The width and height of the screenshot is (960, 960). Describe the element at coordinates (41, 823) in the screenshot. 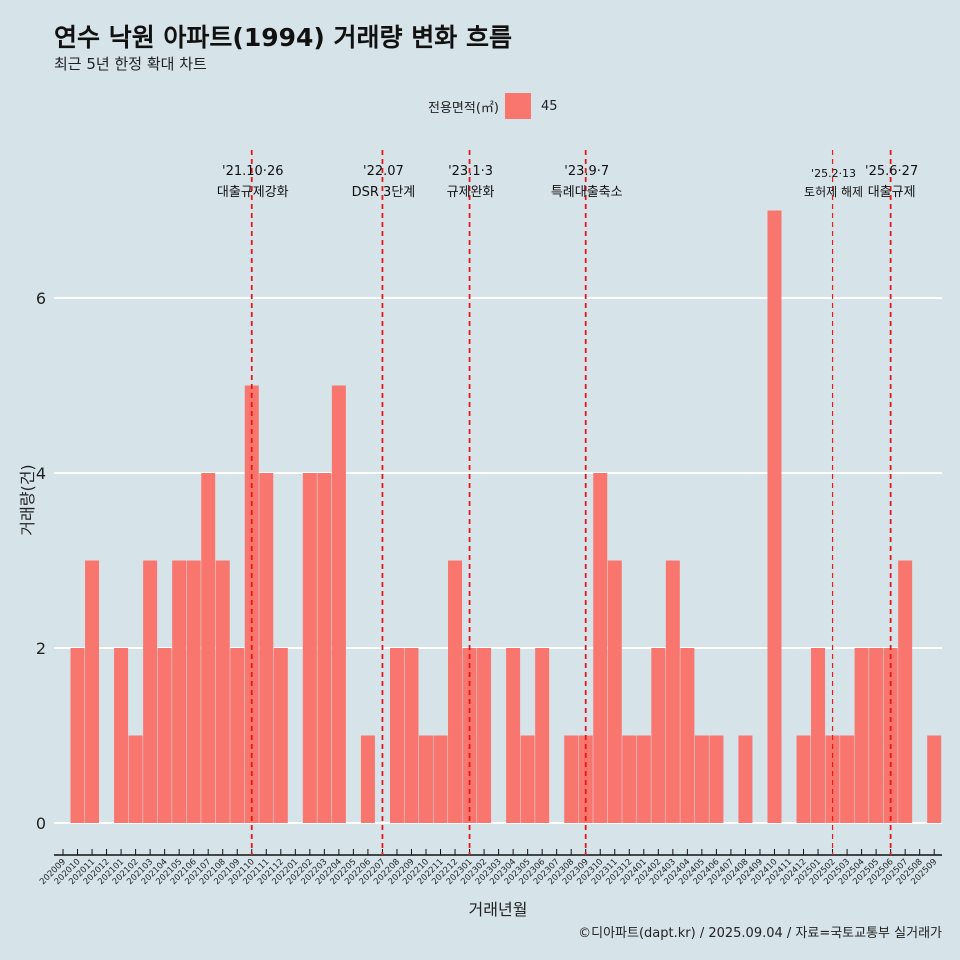

I see `y-tick-label: 0` at that location.